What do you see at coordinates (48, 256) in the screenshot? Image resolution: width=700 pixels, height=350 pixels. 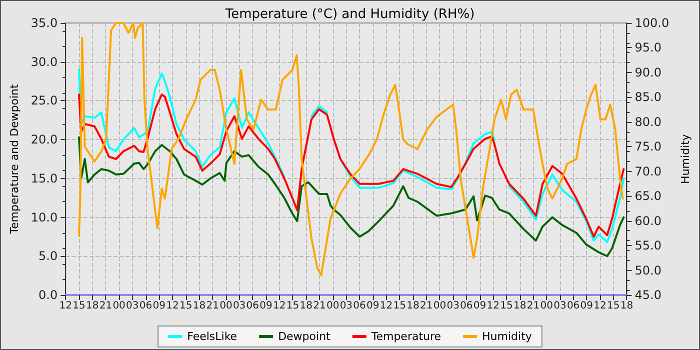 I see `y-tick-label: 5.0` at bounding box center [48, 256].